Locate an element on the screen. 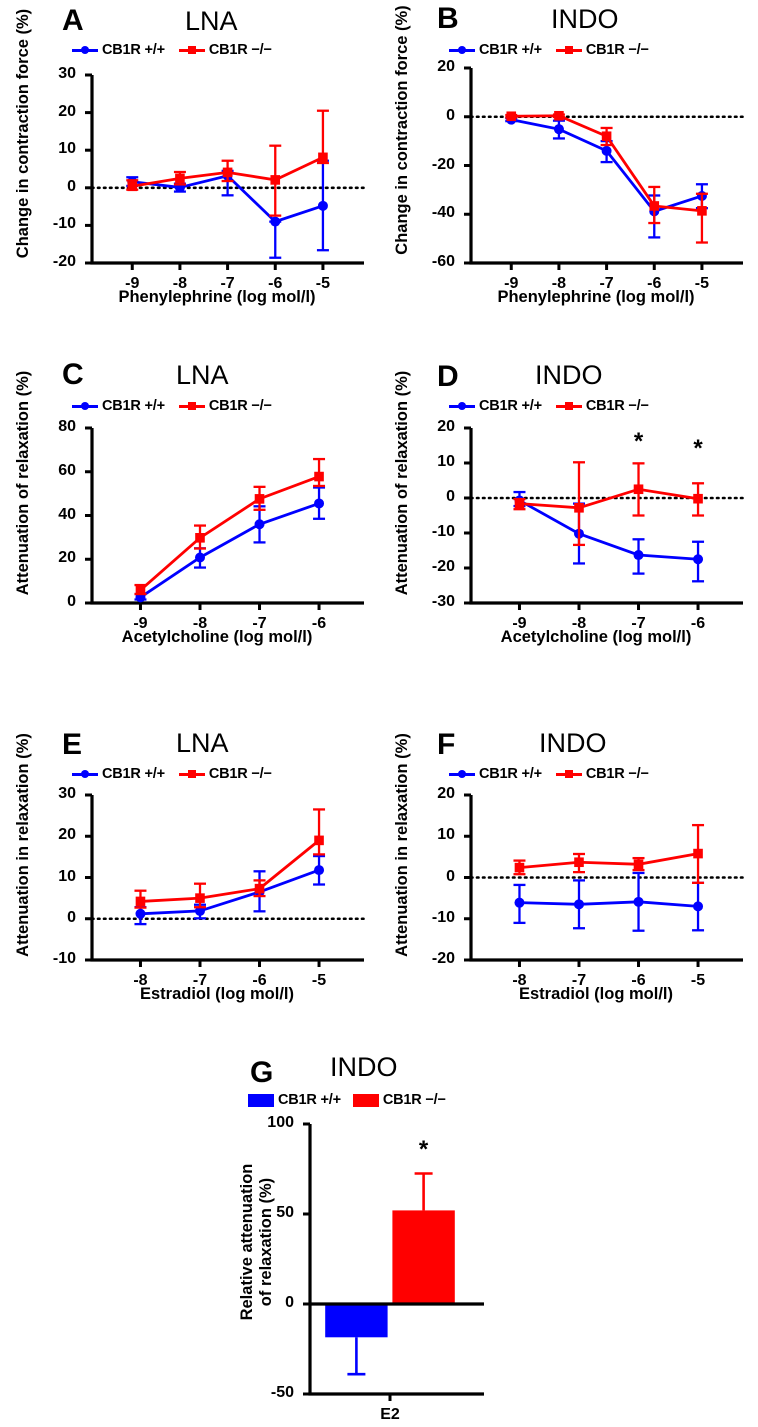 The height and width of the screenshot is (1427, 758). plot-area-d is located at coordinates (604, 518).